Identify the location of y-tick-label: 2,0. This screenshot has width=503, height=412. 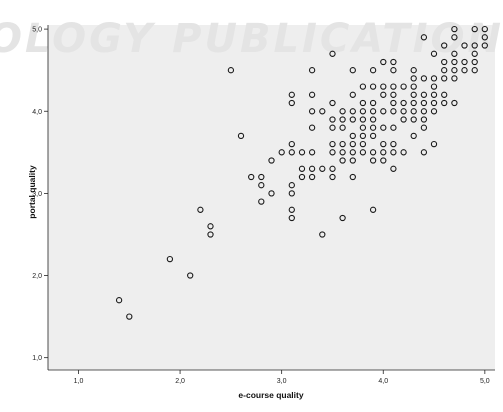
(37, 276).